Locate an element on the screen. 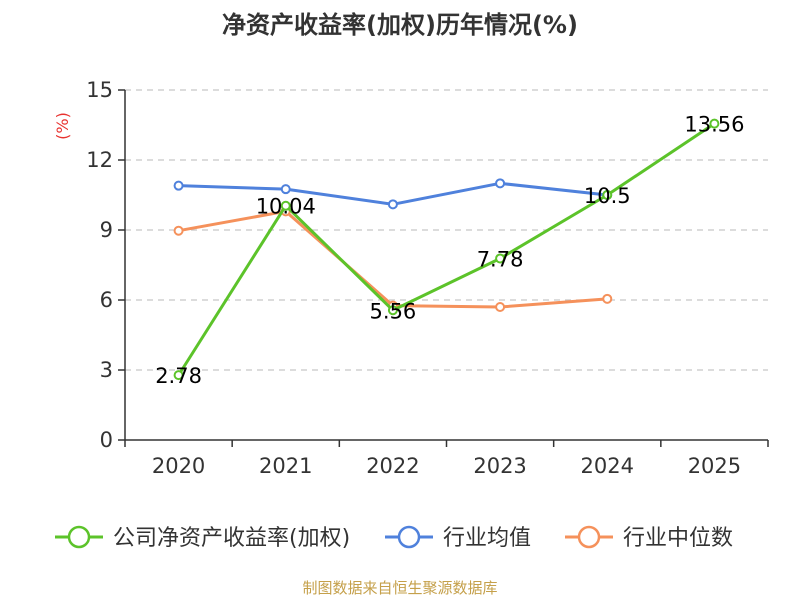 The image size is (800, 600). data-source-note: 制图数据来自恒生聚源数据库 is located at coordinates (399, 588).